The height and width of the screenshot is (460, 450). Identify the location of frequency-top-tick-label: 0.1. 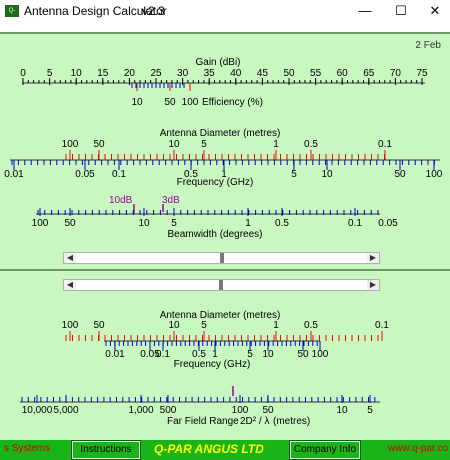
(119, 174).